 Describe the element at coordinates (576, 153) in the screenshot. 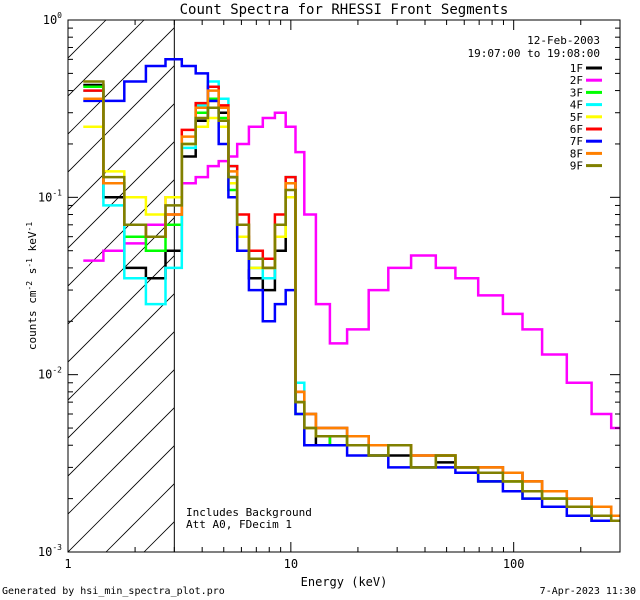

I see `legend-label-8F: 8F` at that location.